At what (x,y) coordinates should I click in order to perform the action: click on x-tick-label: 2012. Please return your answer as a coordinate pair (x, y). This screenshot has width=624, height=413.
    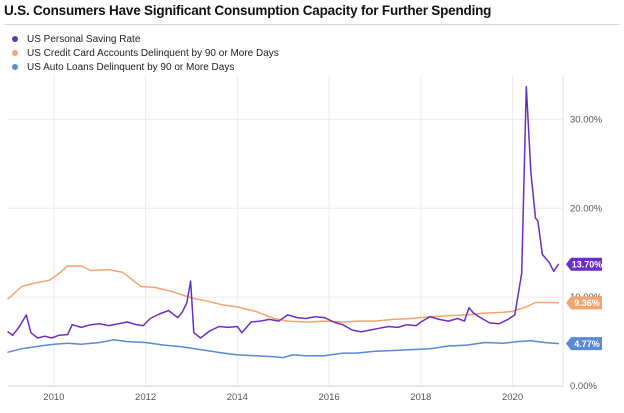
    Looking at the image, I should click on (145, 397).